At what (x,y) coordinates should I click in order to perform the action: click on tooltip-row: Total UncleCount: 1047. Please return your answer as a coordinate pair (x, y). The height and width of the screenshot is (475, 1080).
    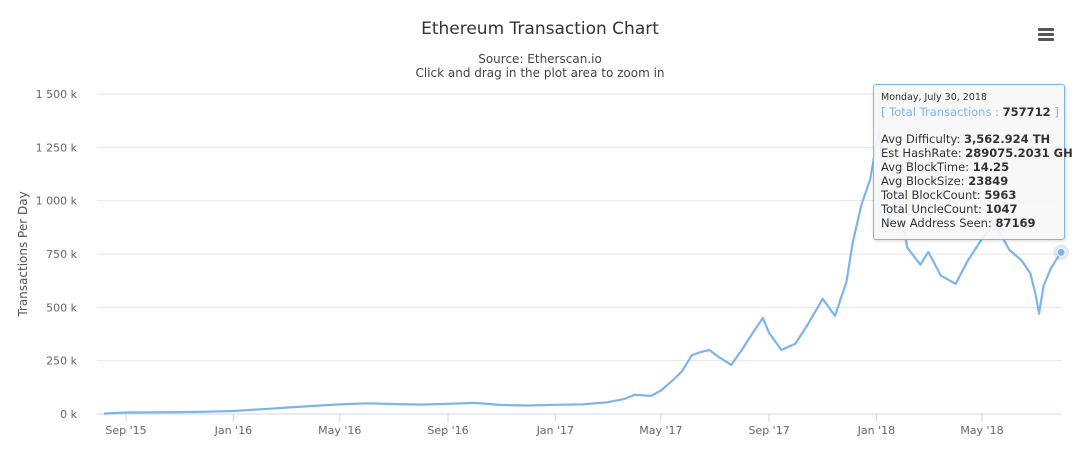
    Looking at the image, I should click on (949, 209).